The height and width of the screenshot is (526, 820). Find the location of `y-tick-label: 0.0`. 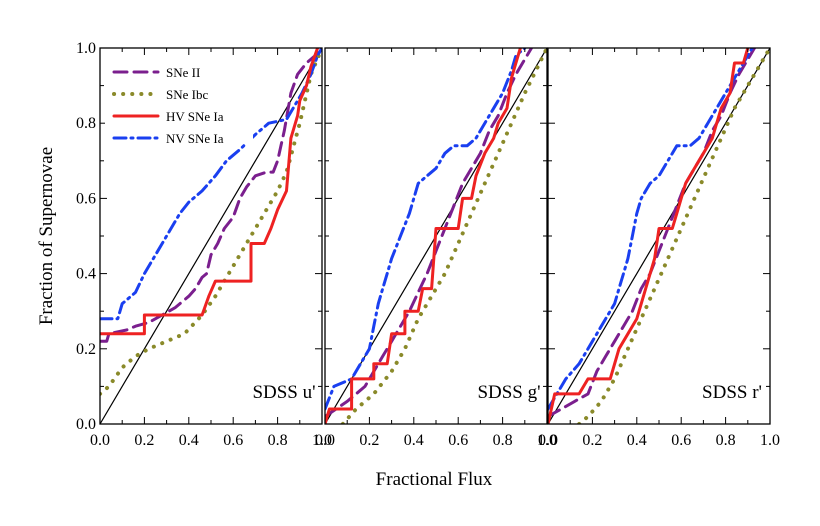

y-tick-label: 0.0 is located at coordinates (86, 424).